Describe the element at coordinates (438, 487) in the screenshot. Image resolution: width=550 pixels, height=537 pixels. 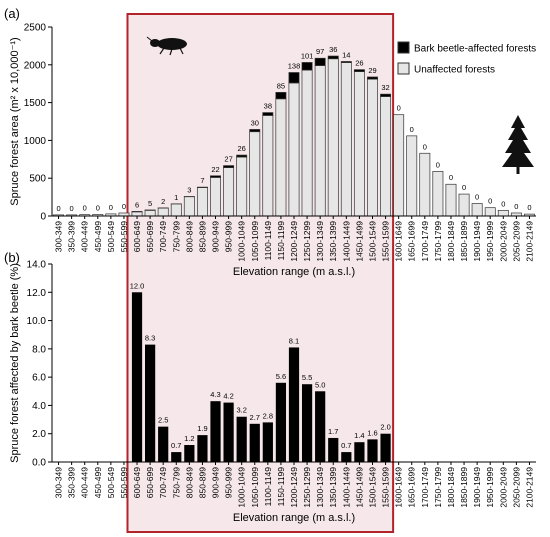
I see `x-tick-label: 1750-1799` at that location.